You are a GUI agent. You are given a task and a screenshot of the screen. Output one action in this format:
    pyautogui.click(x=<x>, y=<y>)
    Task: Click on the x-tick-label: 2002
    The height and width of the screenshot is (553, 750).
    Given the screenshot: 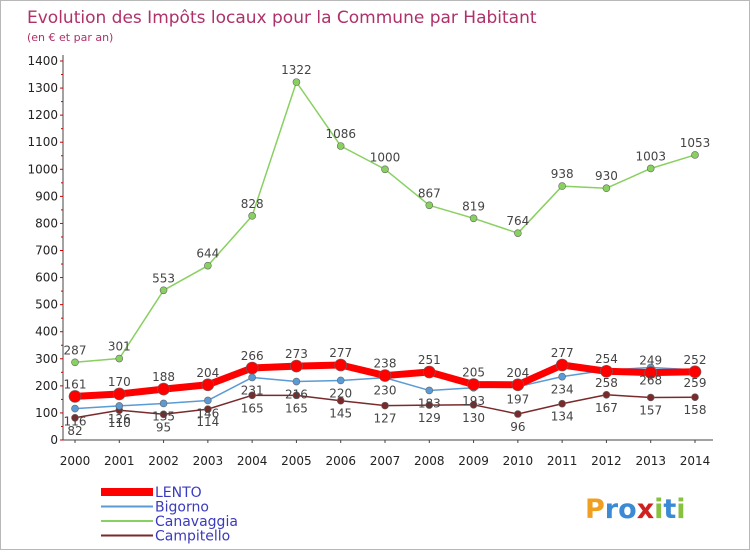 What is the action you would take?
    pyautogui.click(x=163, y=461)
    